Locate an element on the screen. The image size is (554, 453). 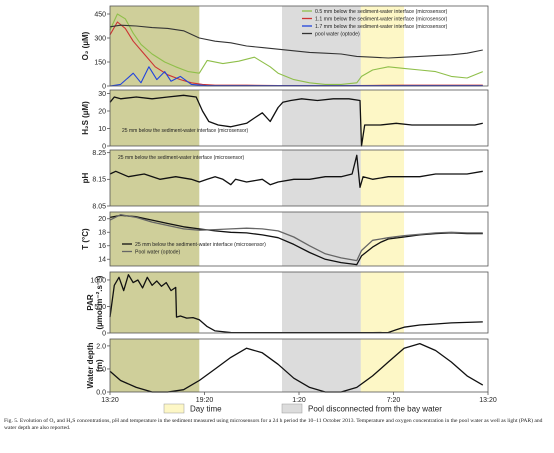
legend-label-day: Day time is located at coordinates (206, 409).